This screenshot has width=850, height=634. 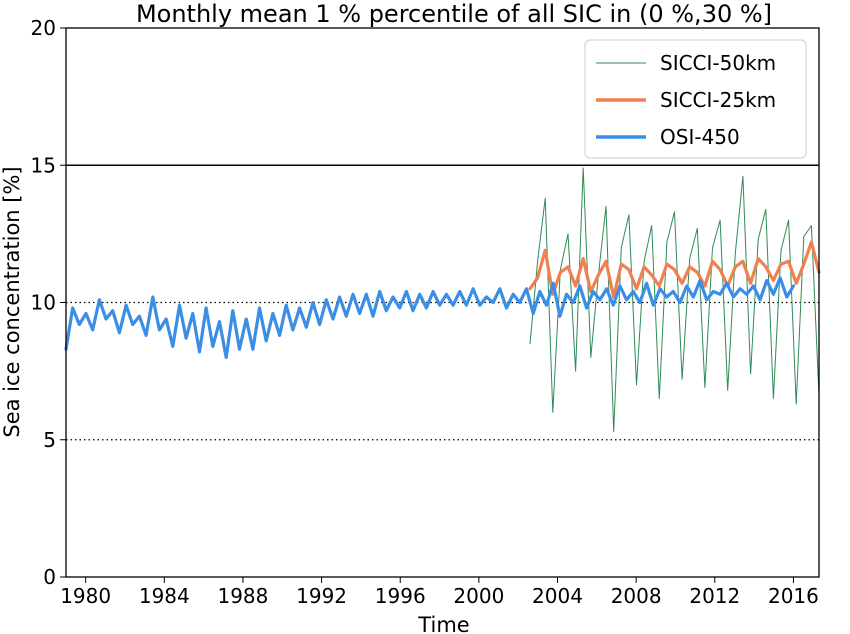 I want to click on y-tick-label: 15, so click(x=43, y=165).